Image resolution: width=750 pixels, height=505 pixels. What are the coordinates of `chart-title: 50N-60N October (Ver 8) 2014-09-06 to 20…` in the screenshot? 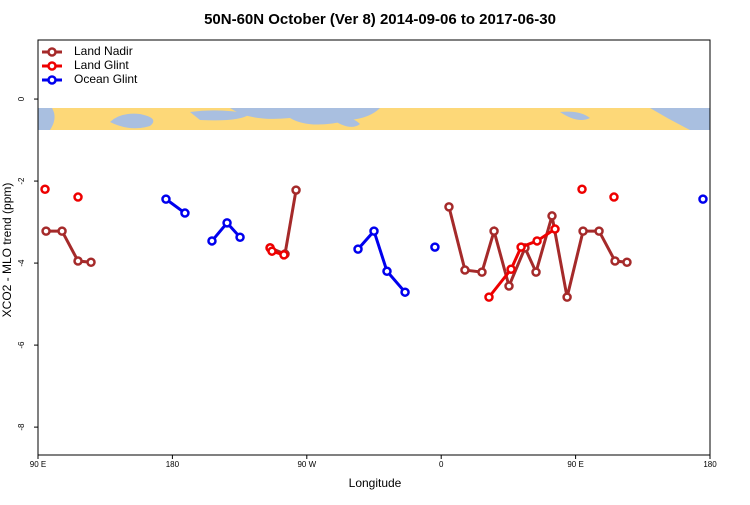 It's located at (380, 19).